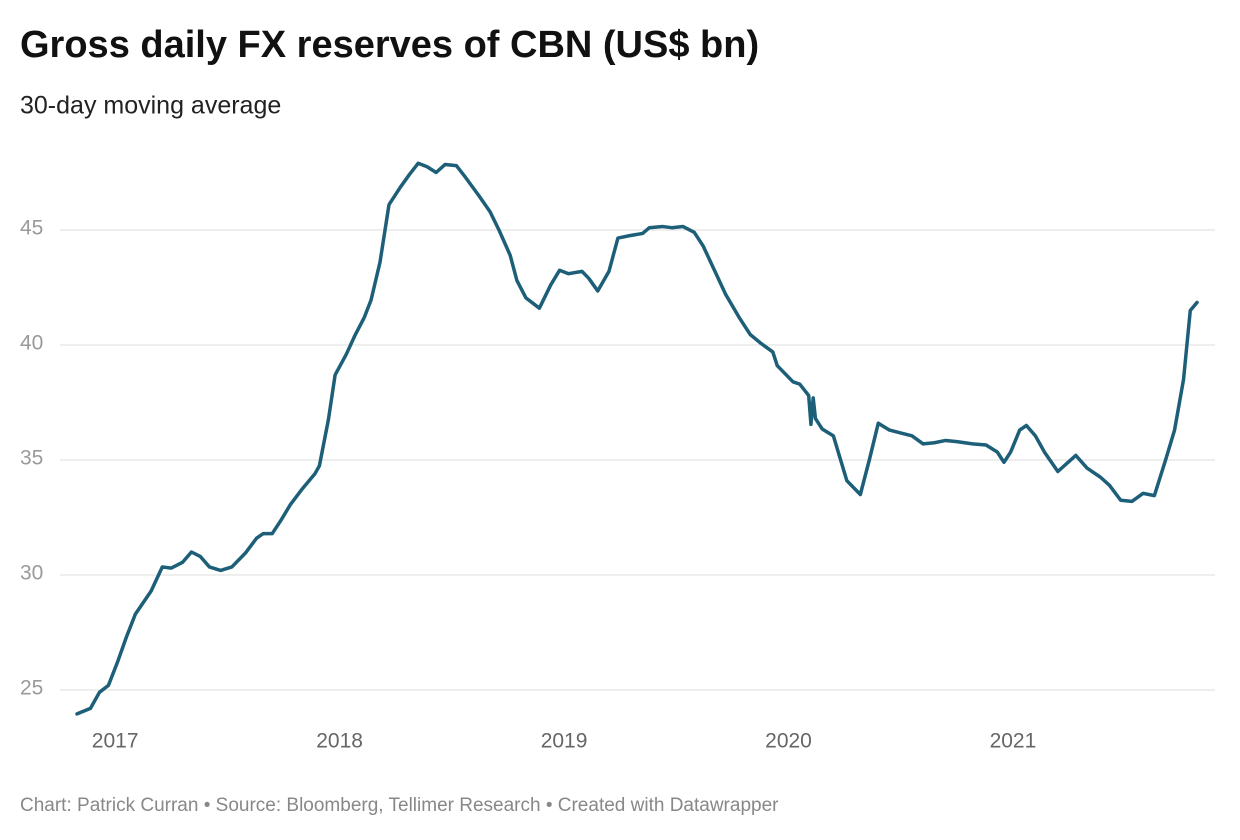 The image size is (1240, 840). Describe the element at coordinates (150, 106) in the screenshot. I see `chart-subtitle: 30-day moving average` at that location.